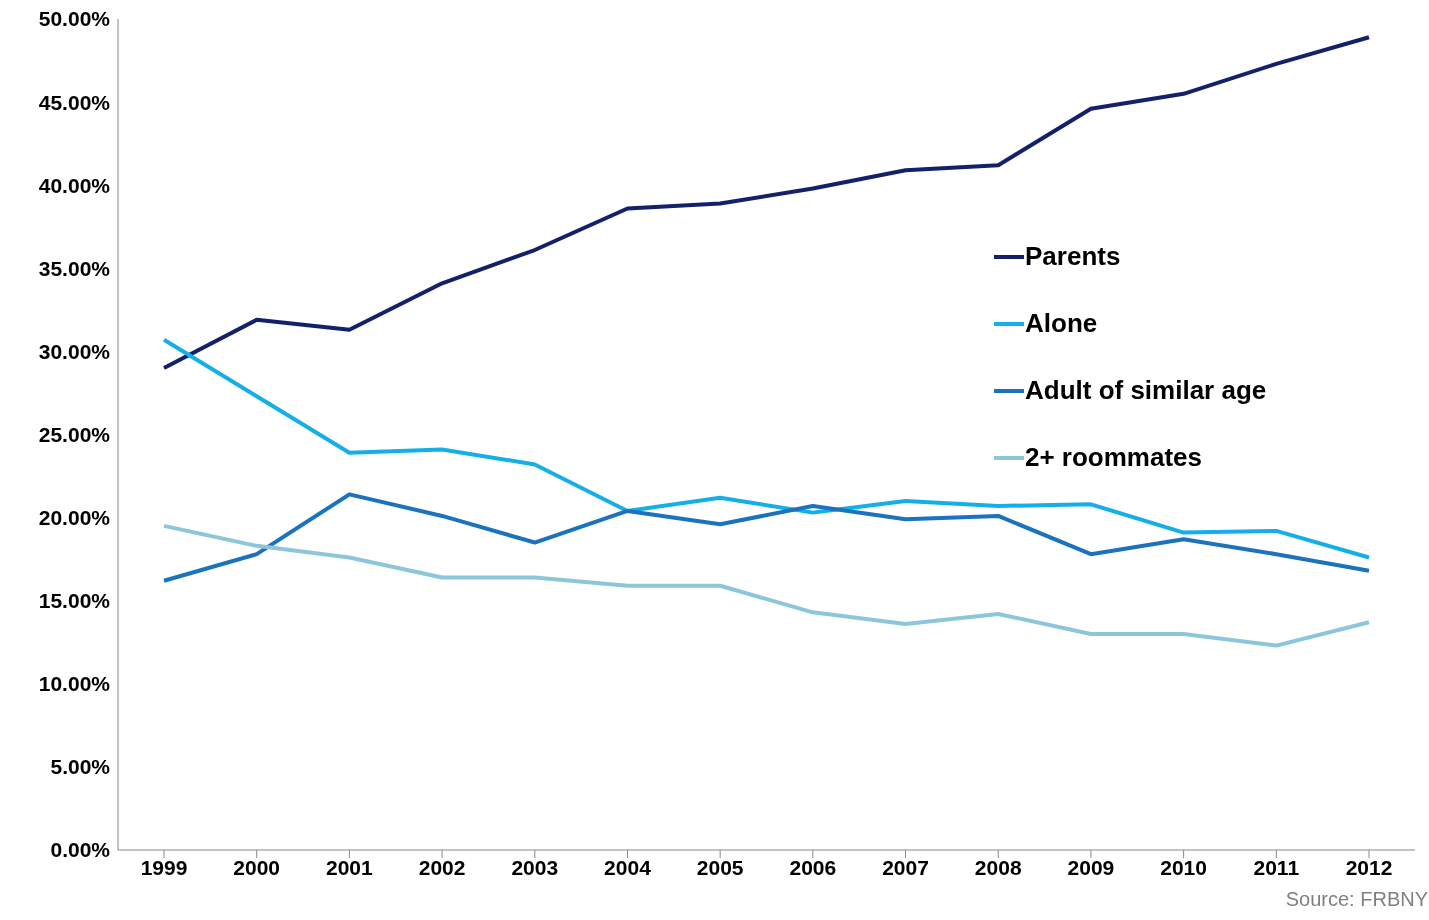  I want to click on x-tick-label: 2003, so click(535, 867).